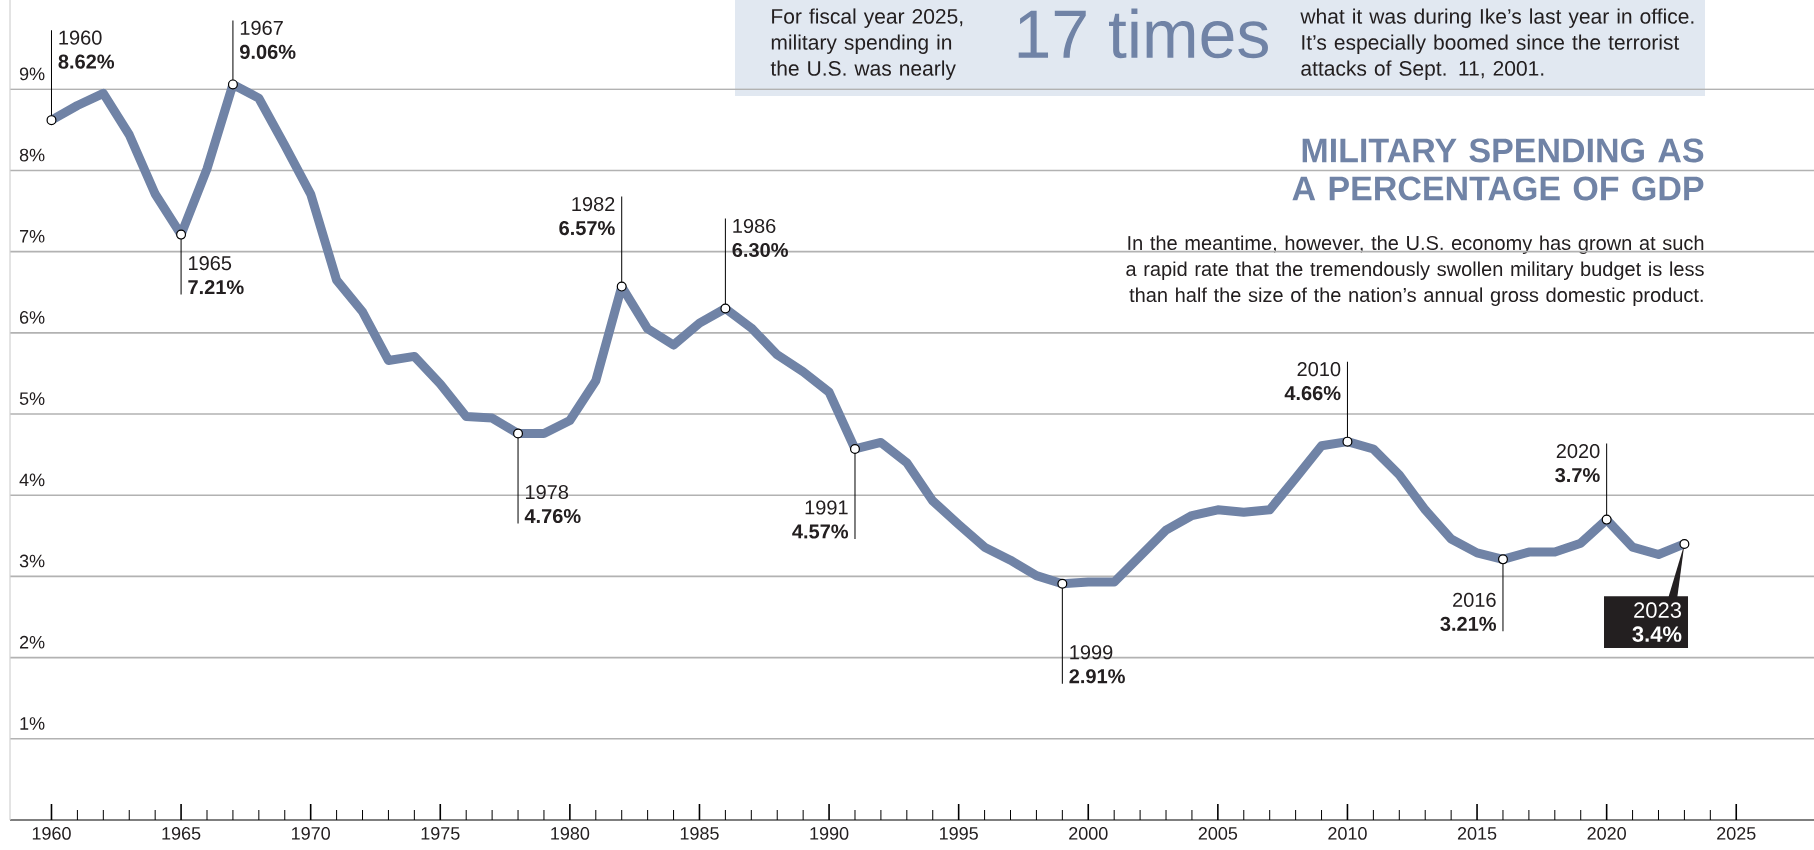 The image size is (1814, 850). I want to click on annotation: 2020 3.7%, so click(1577, 463).